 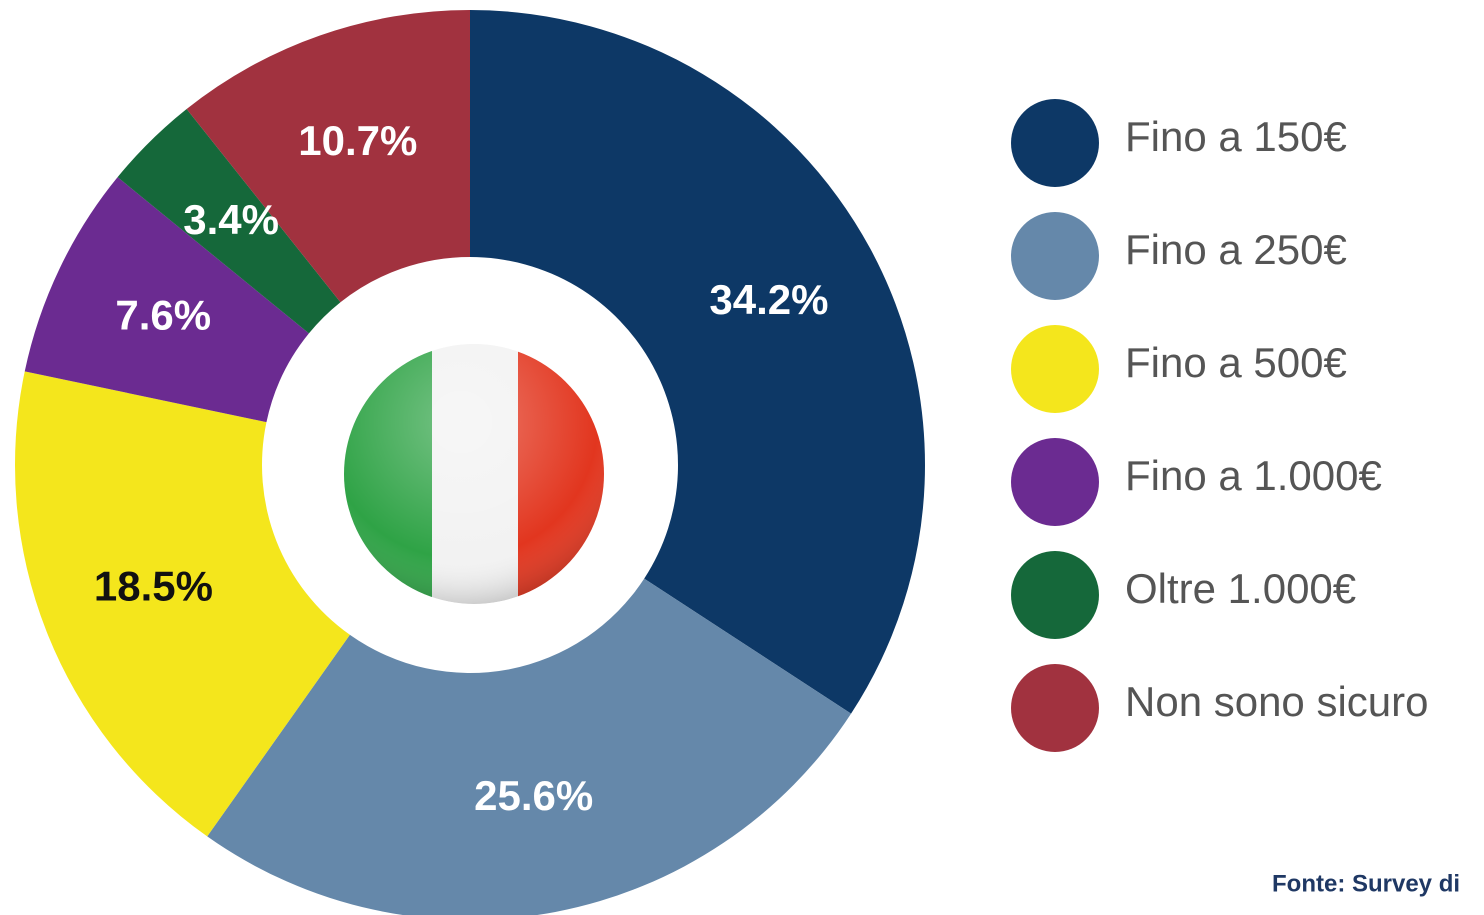 I want to click on legend-label: Fino a 1.000€, so click(x=1253, y=475).